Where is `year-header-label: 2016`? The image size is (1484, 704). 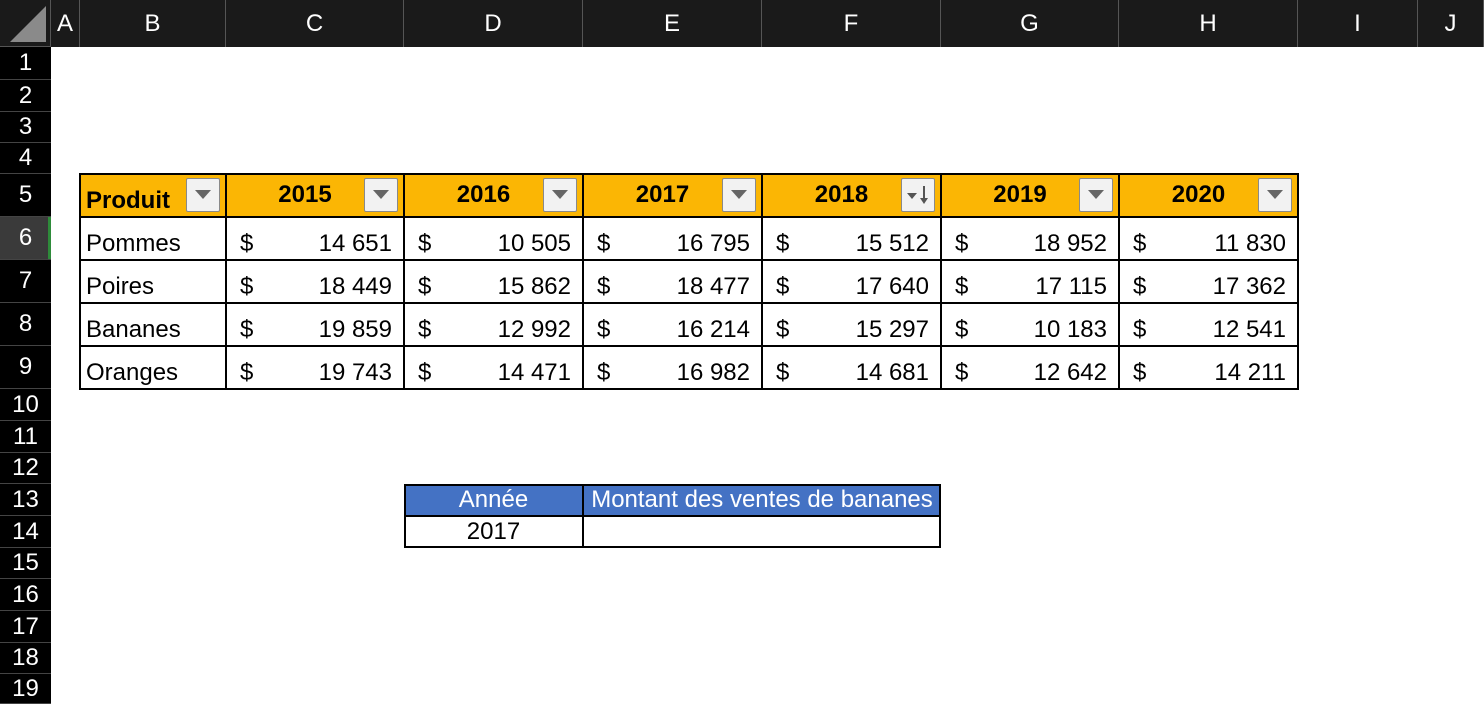
year-header-label: 2016 is located at coordinates (483, 194).